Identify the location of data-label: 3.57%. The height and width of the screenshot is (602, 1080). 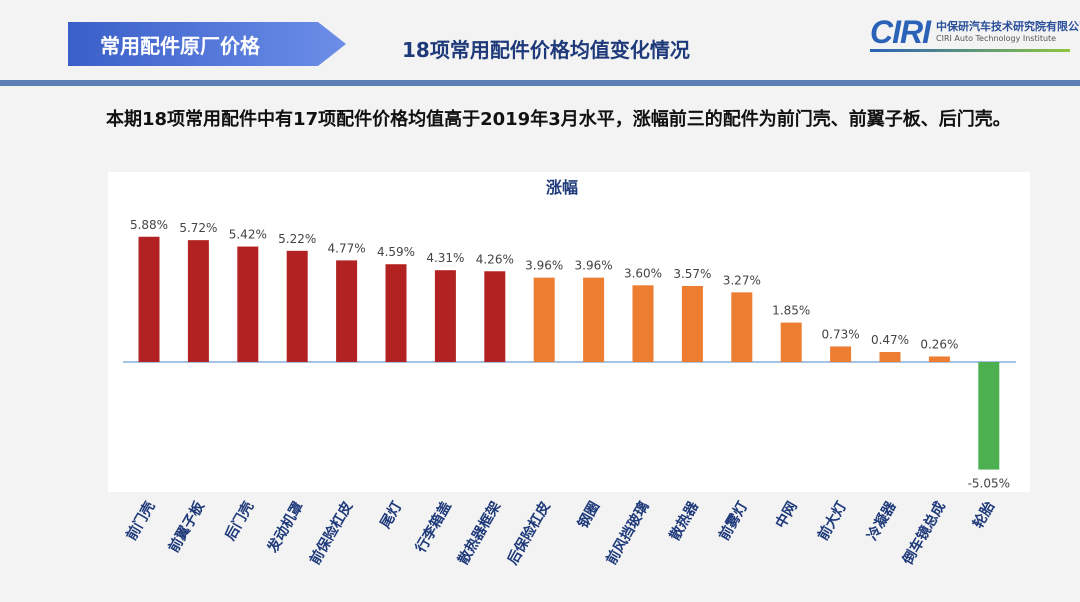
(692, 274).